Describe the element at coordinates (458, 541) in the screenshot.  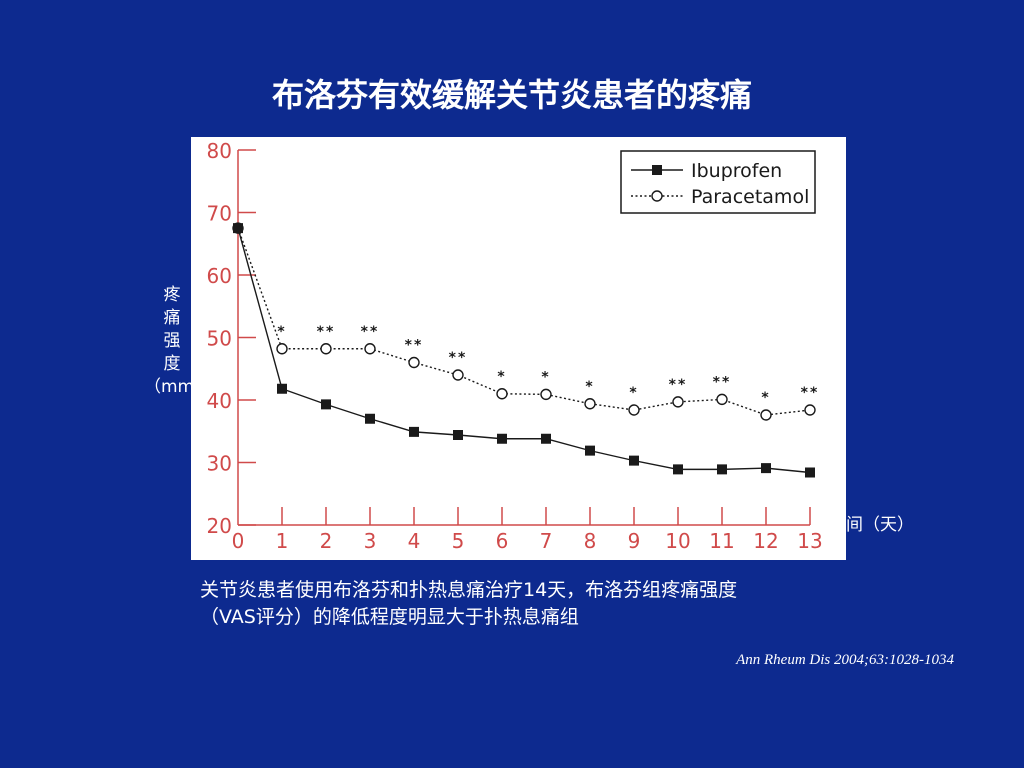
I see `x-tick-label: 5` at that location.